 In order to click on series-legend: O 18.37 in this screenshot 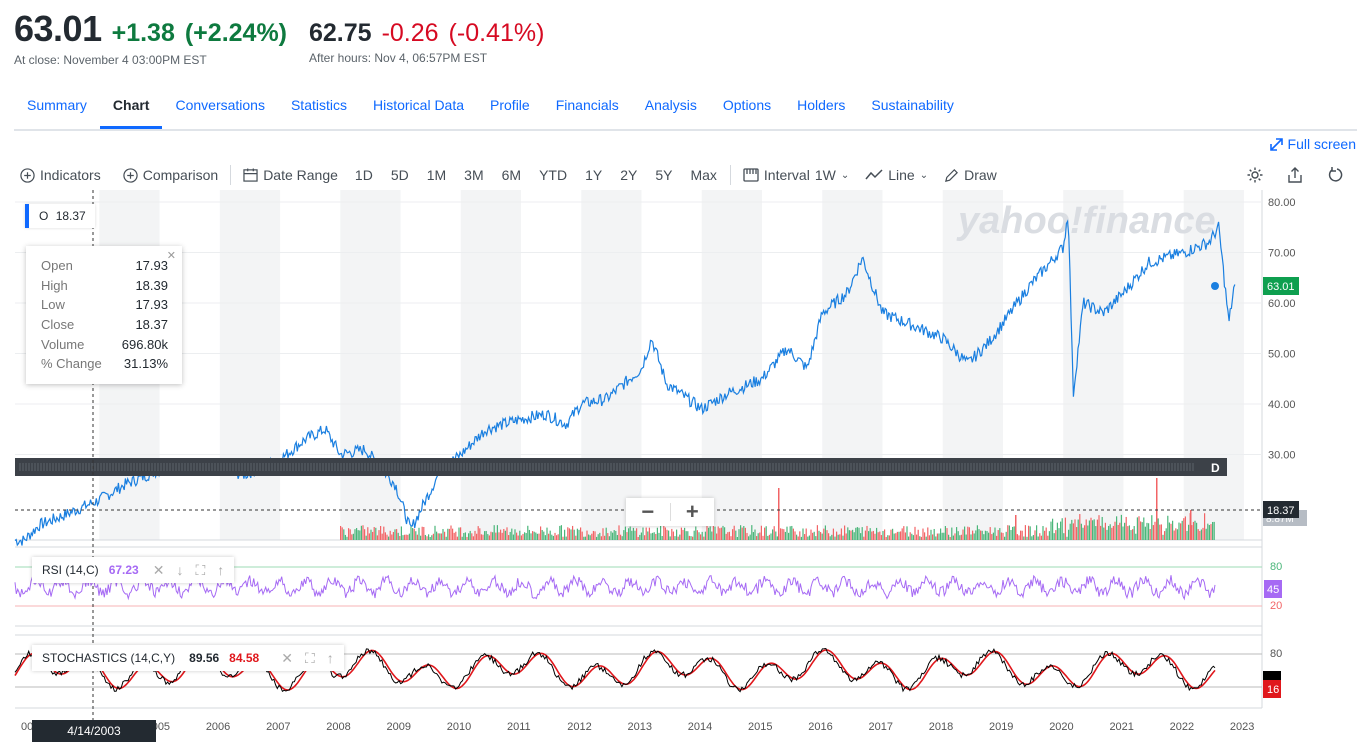, I will do `click(60, 216)`.